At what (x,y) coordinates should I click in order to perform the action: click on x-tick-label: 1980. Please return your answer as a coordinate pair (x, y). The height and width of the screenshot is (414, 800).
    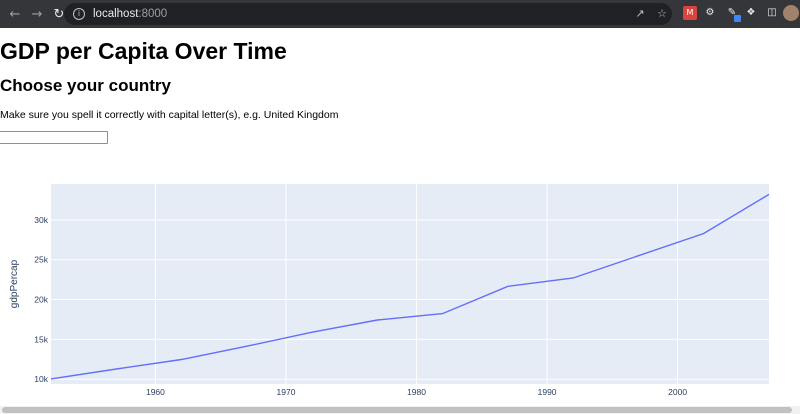
    Looking at the image, I should click on (416, 392).